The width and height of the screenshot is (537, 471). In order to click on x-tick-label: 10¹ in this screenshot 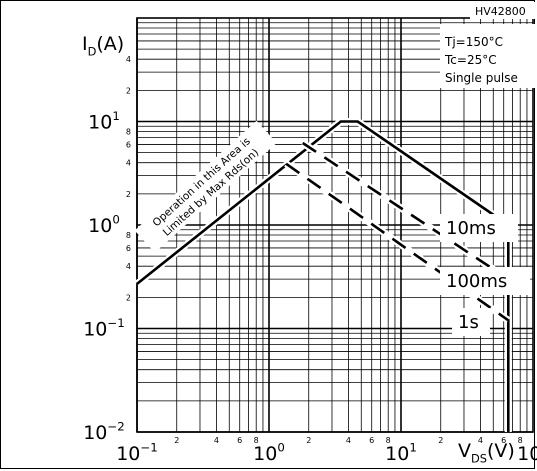, I will do `click(401, 452)`.